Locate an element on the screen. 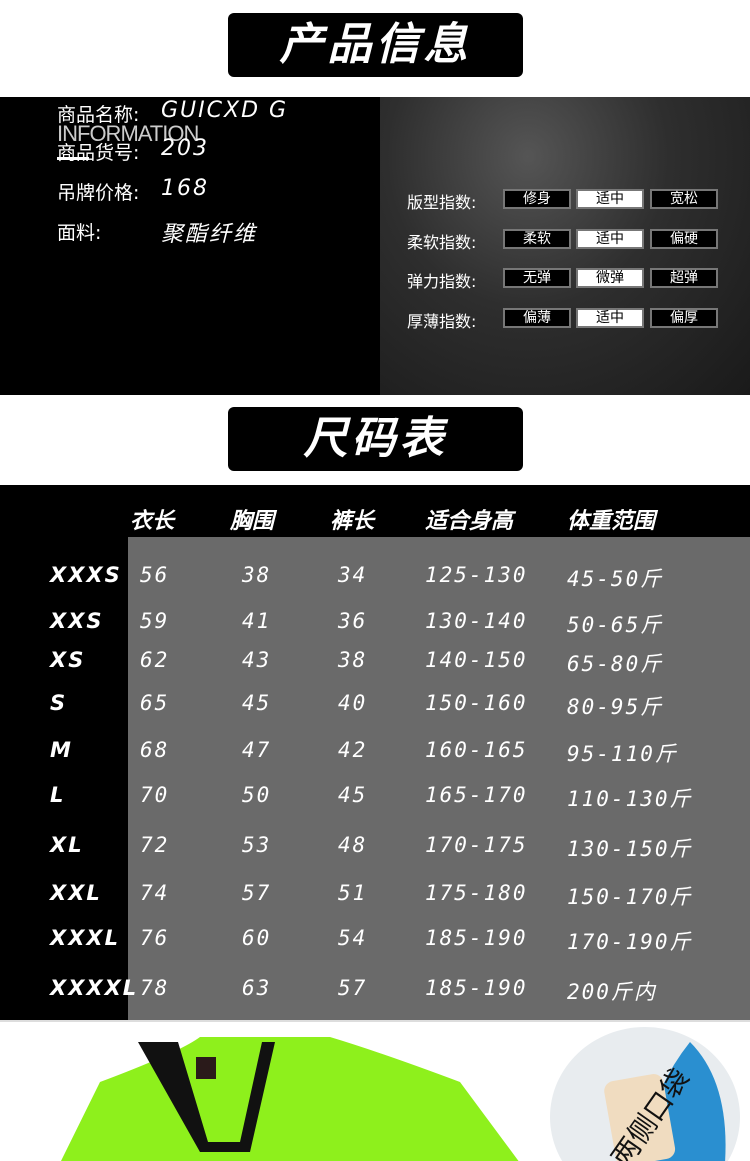 The image size is (750, 1161). index-label: 弹力指数: is located at coordinates (442, 281).